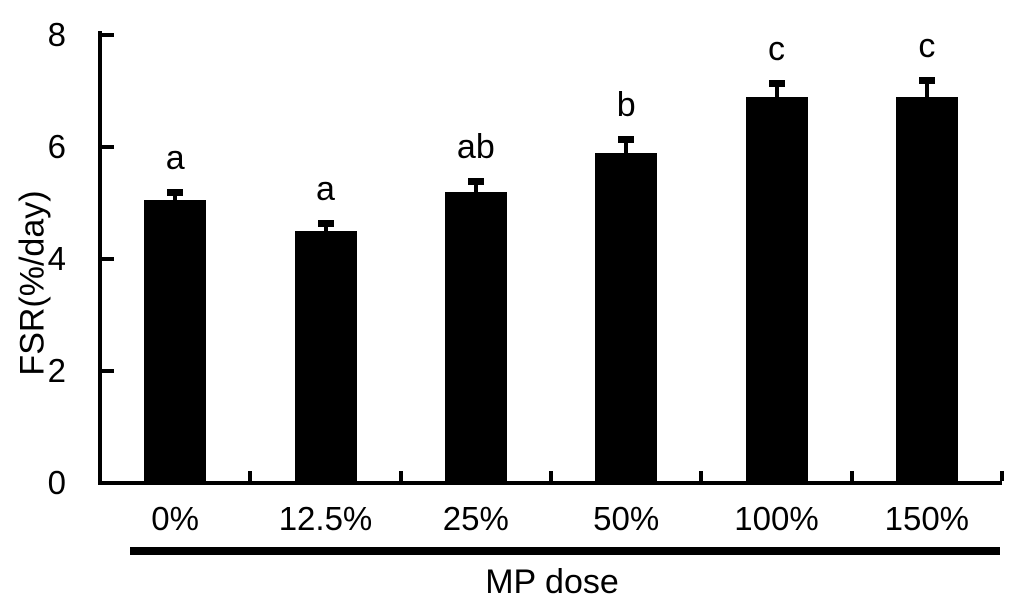  I want to click on y-tick-label: 4, so click(56, 258).